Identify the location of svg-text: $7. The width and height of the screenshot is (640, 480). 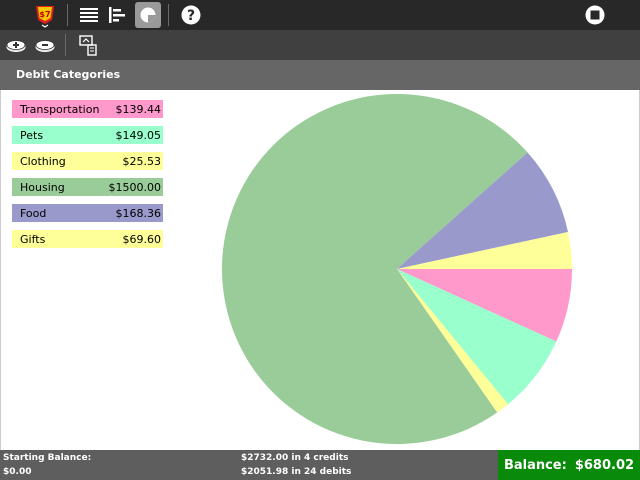
(44, 14).